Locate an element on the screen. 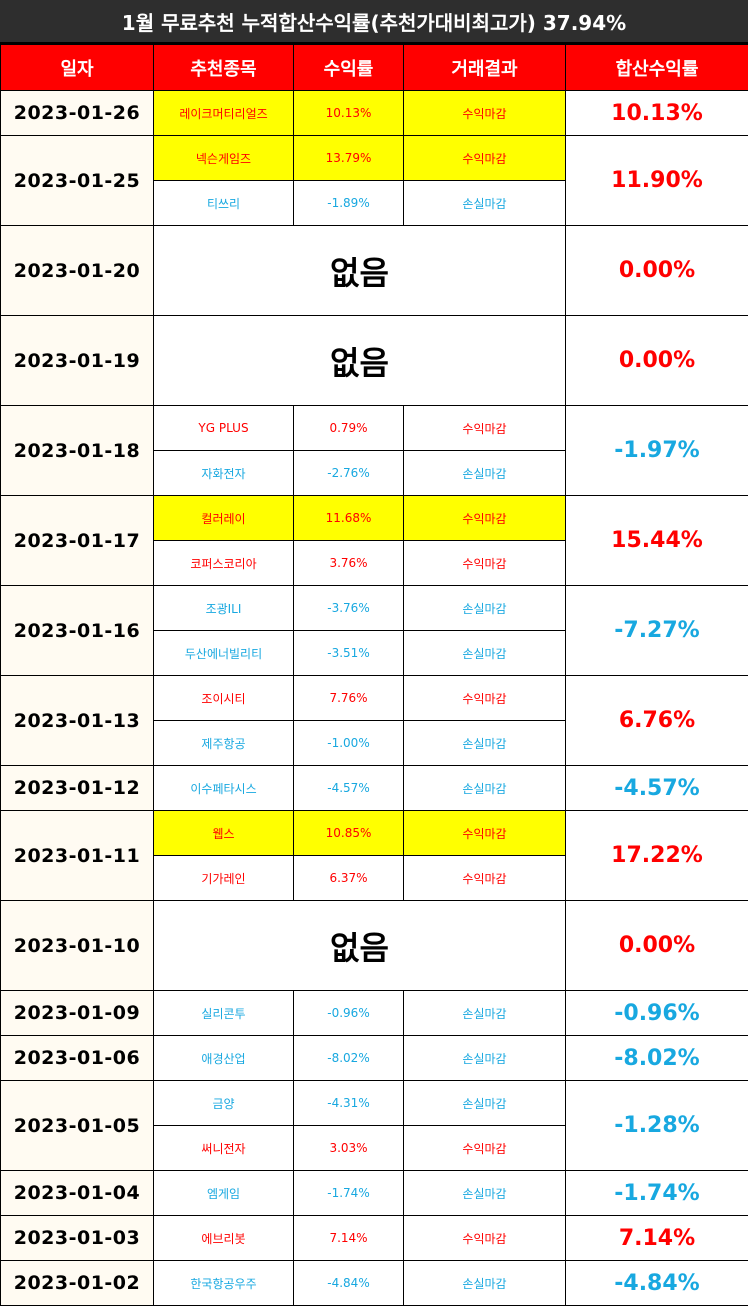 This screenshot has width=748, height=1306. table-header-row: 일자 추천종목 수익률 거래결과 합산수익률 is located at coordinates (374, 67).